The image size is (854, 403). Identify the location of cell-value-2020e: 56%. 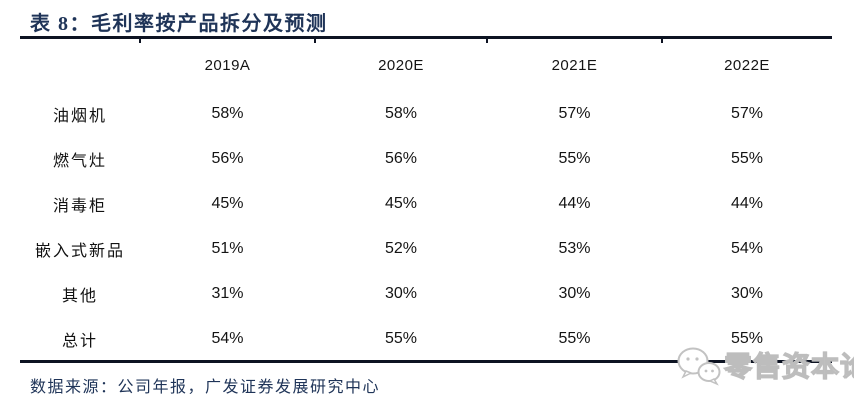
(401, 158).